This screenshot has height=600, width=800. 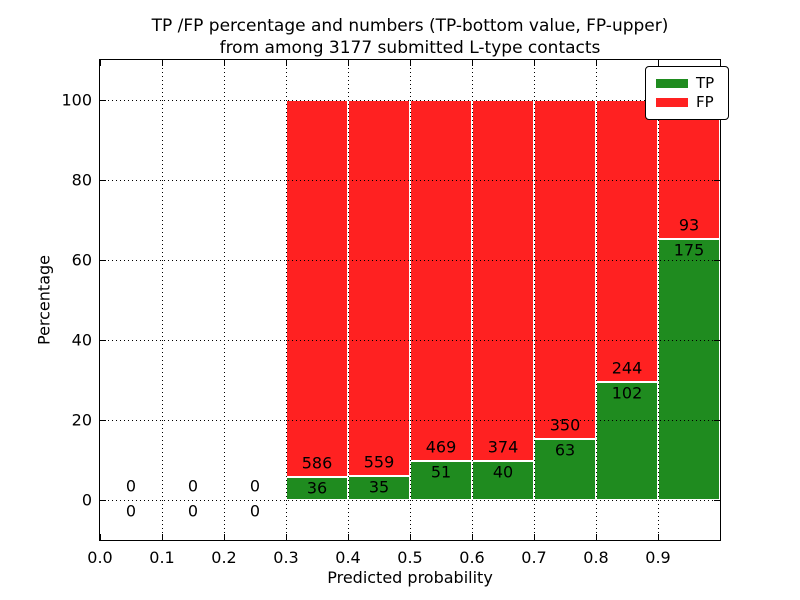 What do you see at coordinates (81, 180) in the screenshot?
I see `y-tick-label: 80` at bounding box center [81, 180].